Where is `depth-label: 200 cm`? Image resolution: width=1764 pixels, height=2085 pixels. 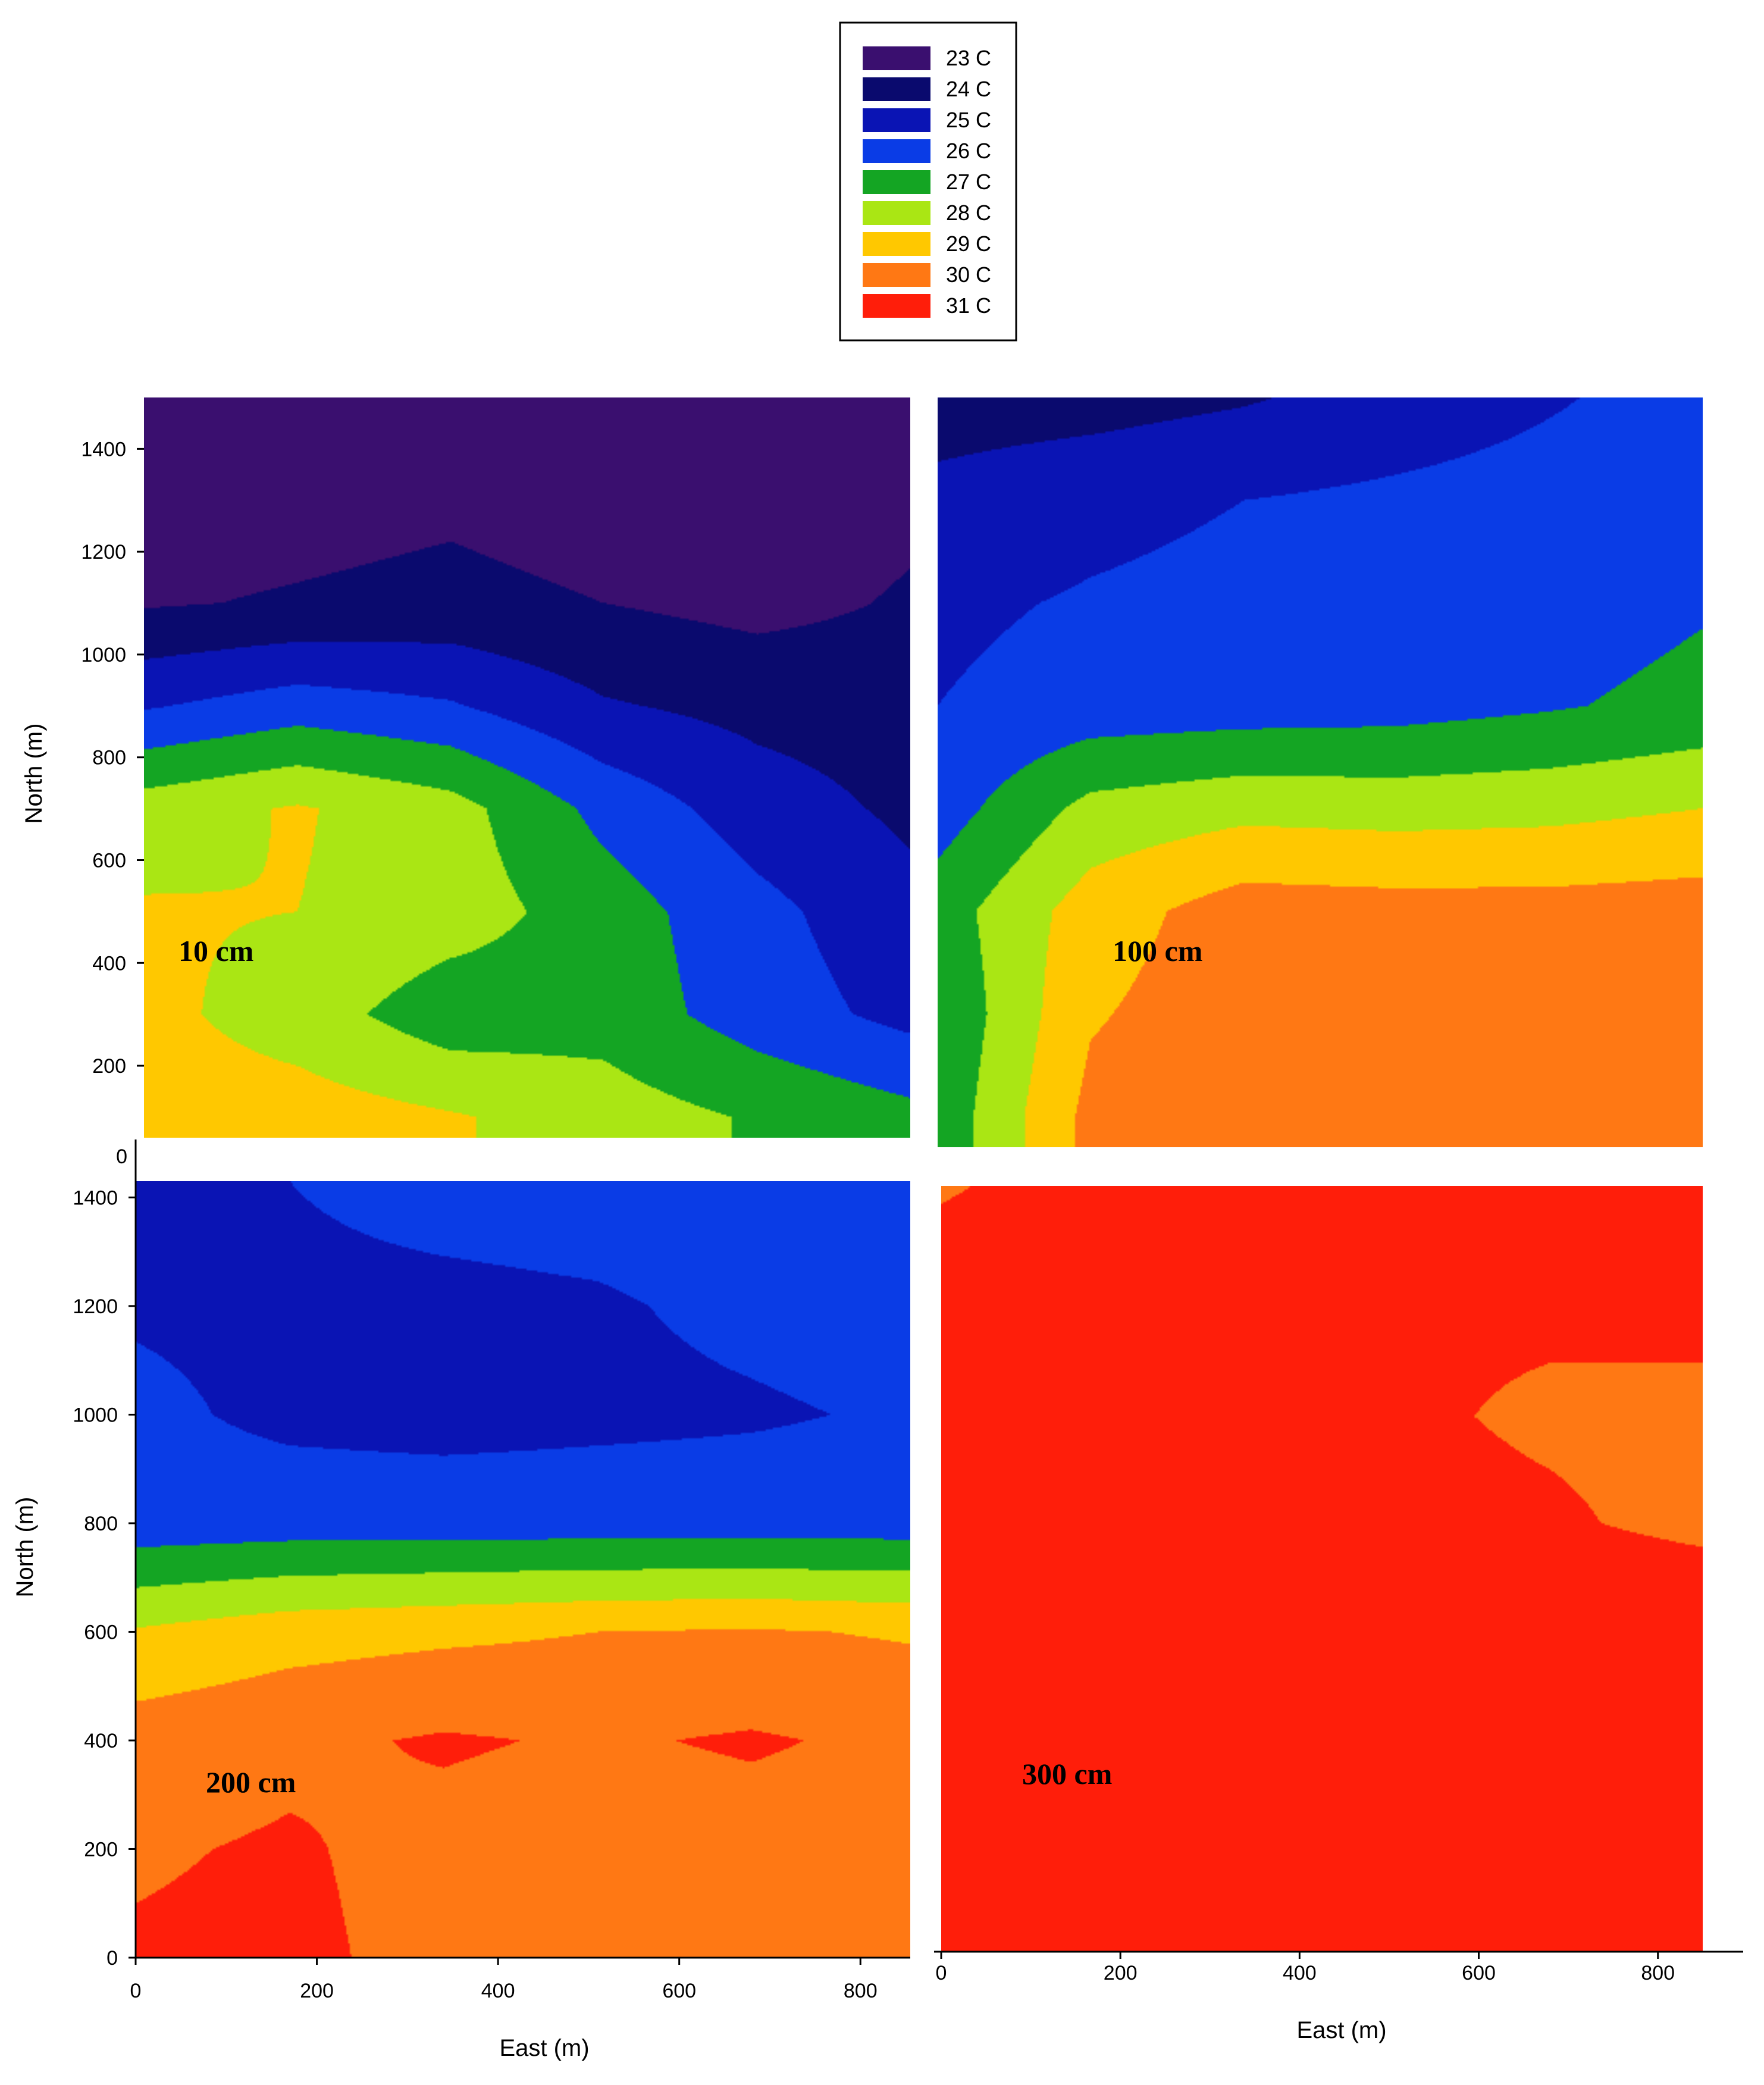
depth-label: 200 cm is located at coordinates (251, 1782).